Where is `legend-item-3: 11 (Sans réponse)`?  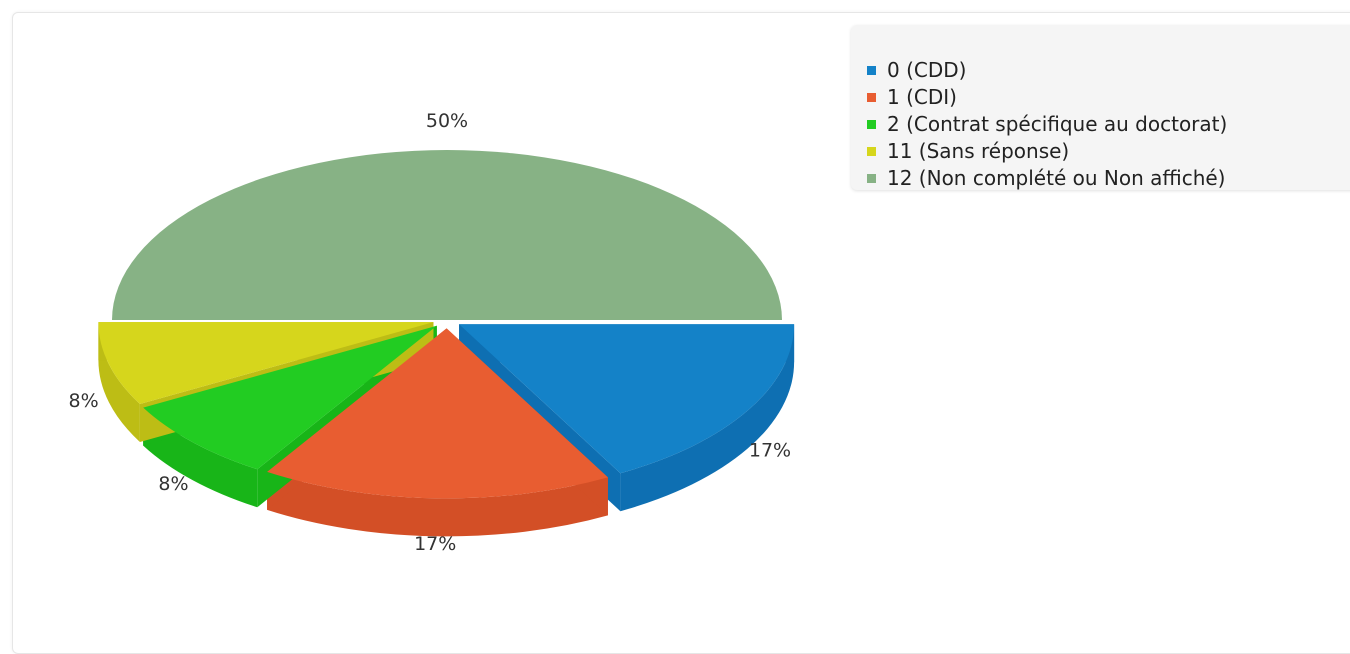 legend-item-3: 11 (Sans réponse) is located at coordinates (968, 151).